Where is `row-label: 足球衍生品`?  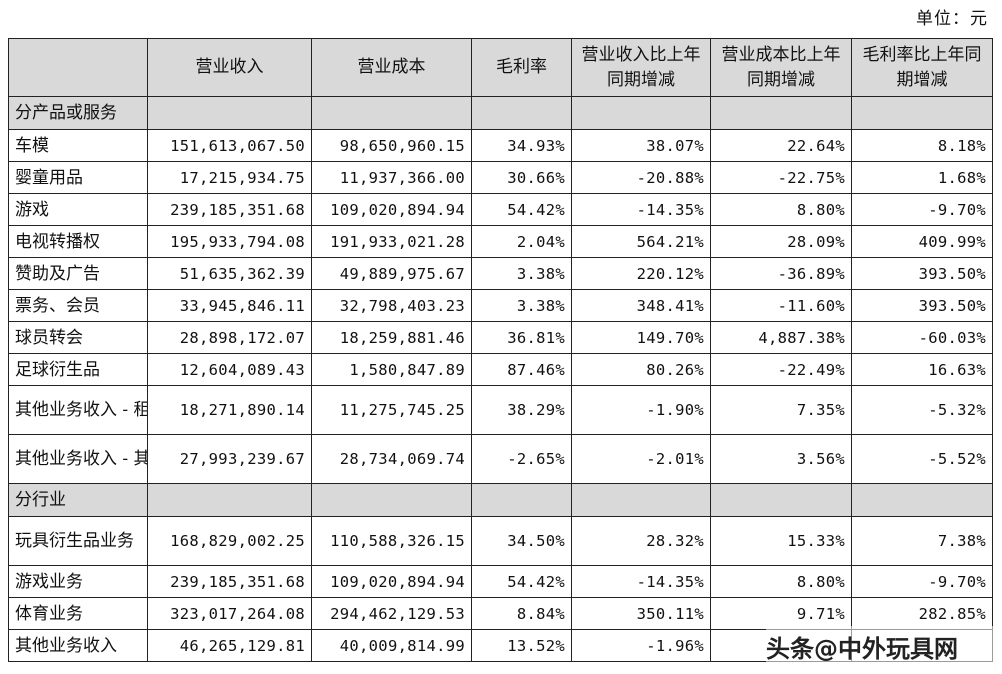 row-label: 足球衍生品 is located at coordinates (78, 369).